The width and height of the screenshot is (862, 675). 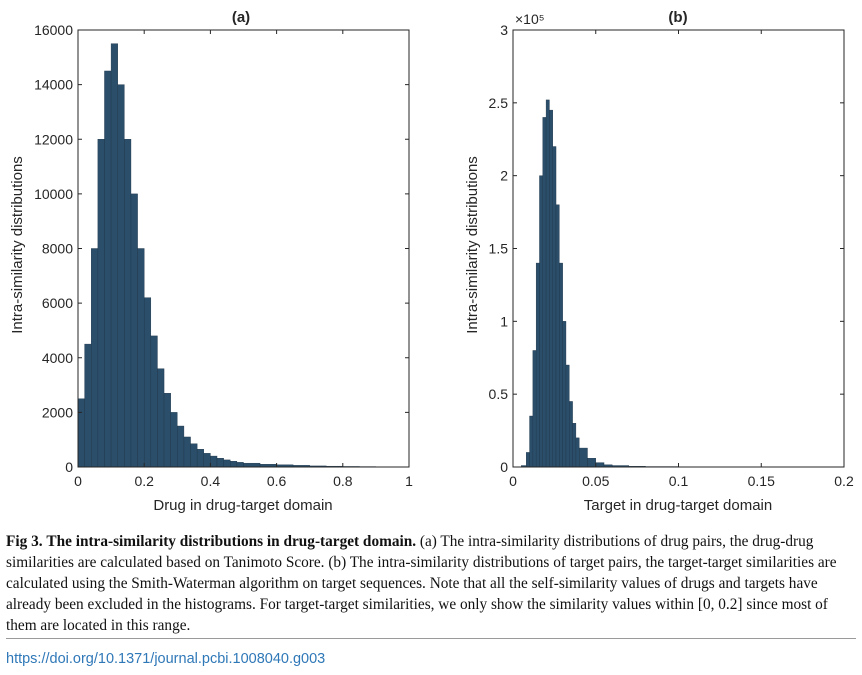 I want to click on y-tick-label: 14000, so click(x=53, y=85).